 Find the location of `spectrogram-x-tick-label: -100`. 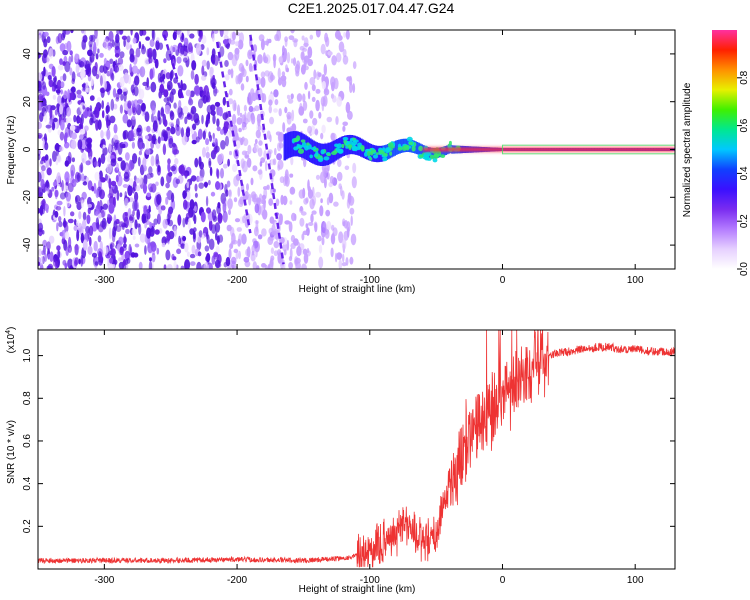

spectrogram-x-tick-label: -100 is located at coordinates (370, 280).